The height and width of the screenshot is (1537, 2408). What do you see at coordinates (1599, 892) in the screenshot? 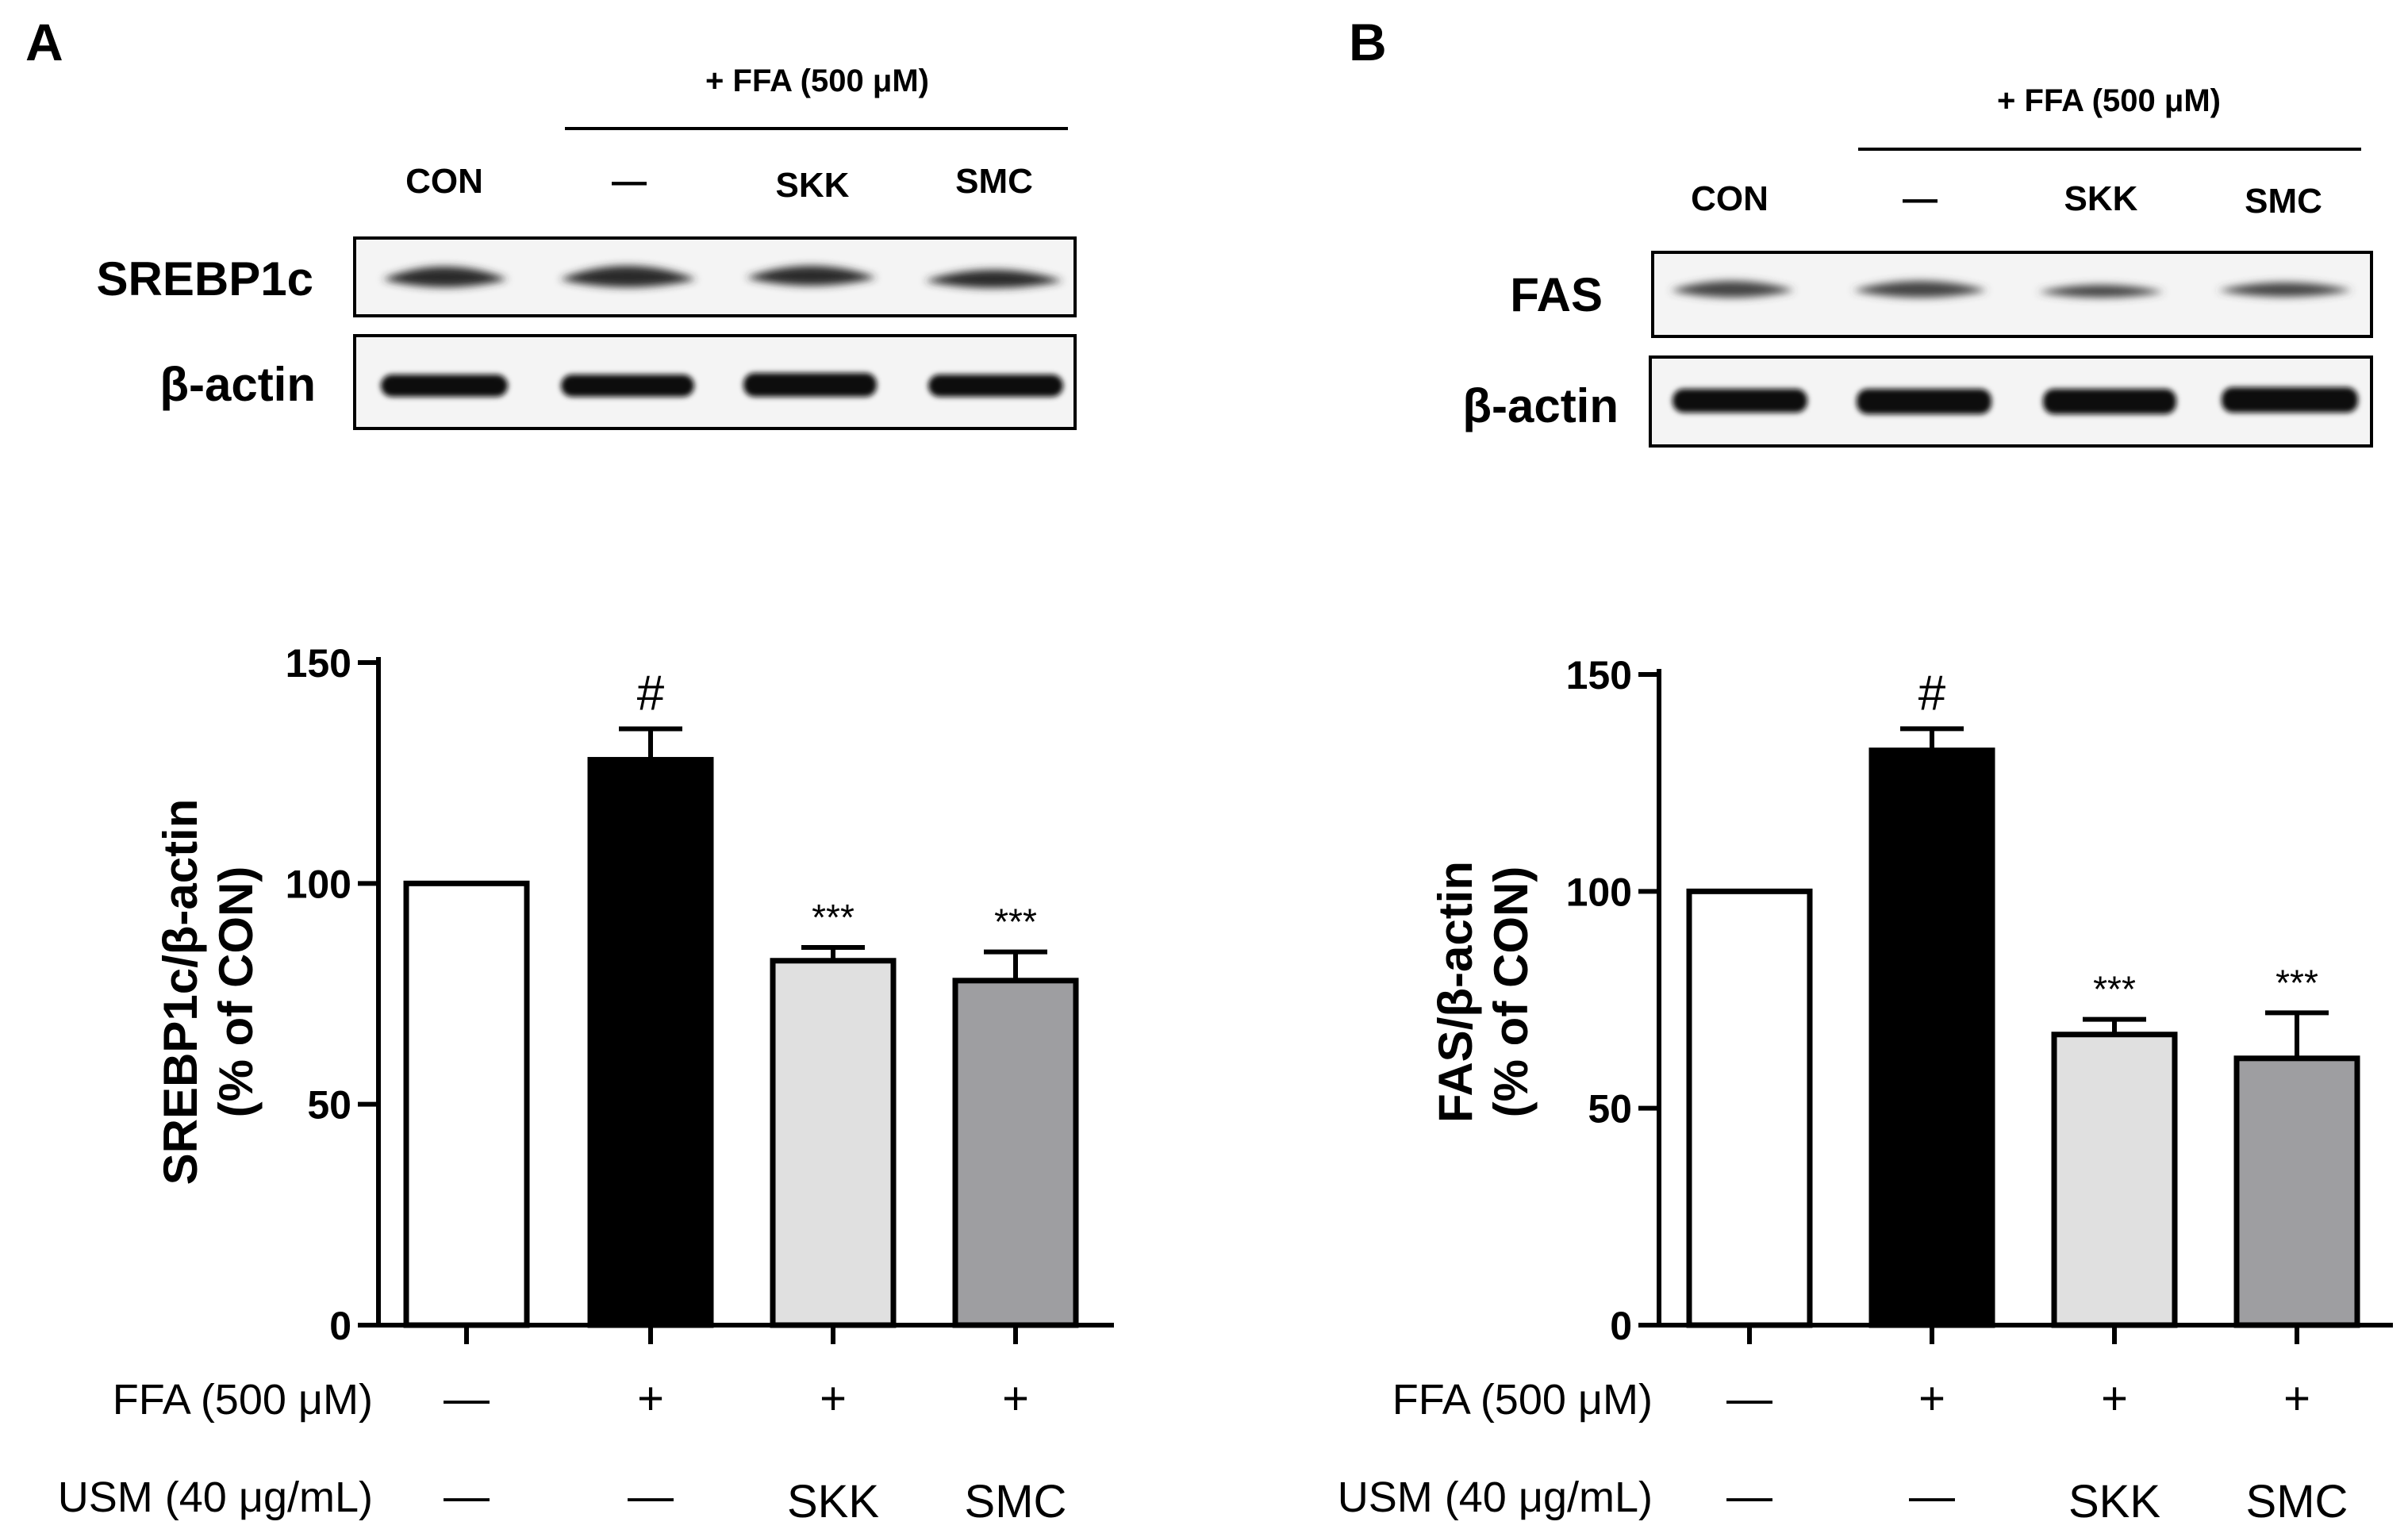
I see `panel-b-ytick-label: 100` at bounding box center [1599, 892].